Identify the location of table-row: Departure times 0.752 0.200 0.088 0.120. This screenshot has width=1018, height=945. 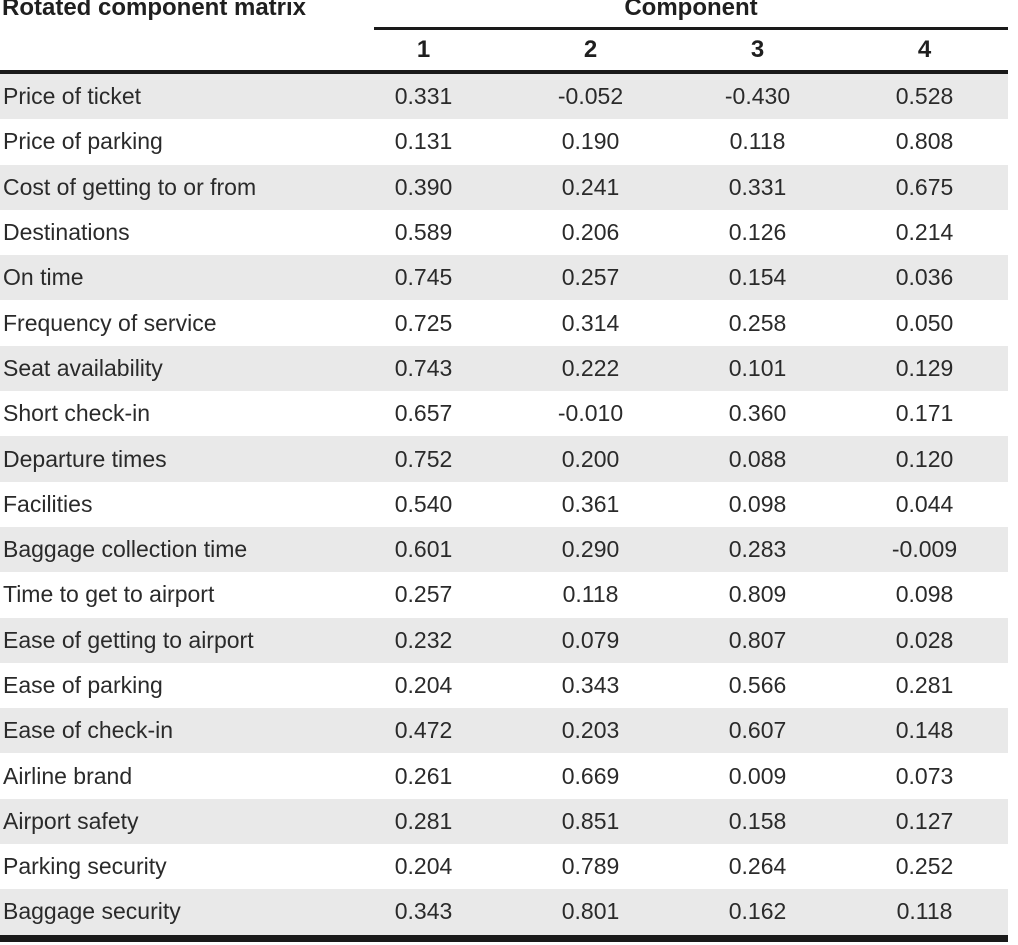
(504, 459).